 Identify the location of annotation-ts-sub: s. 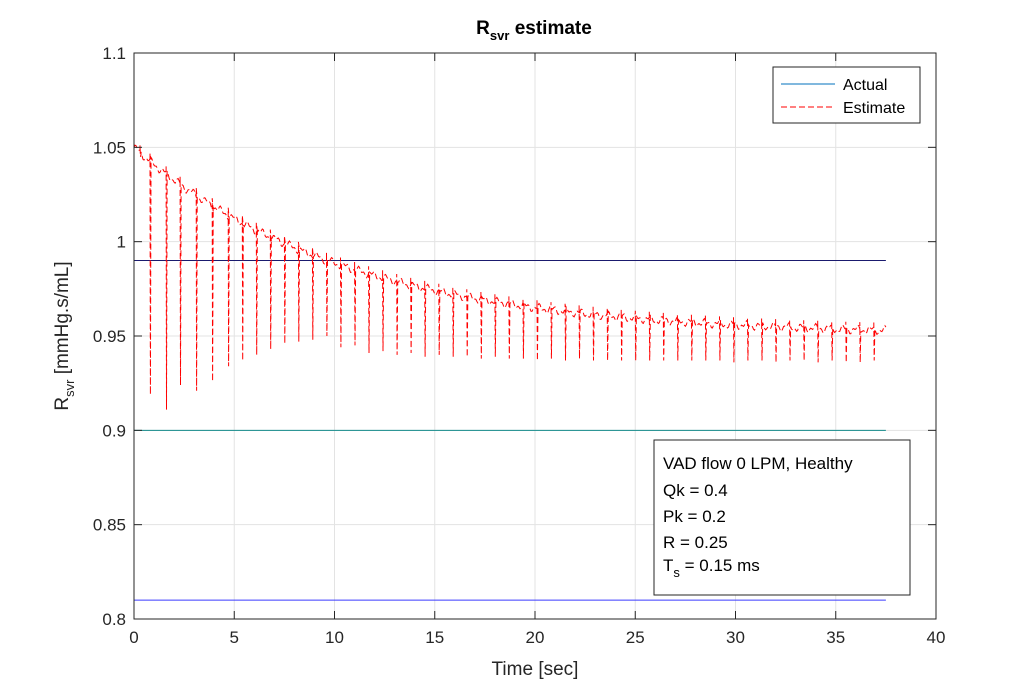
(676, 572).